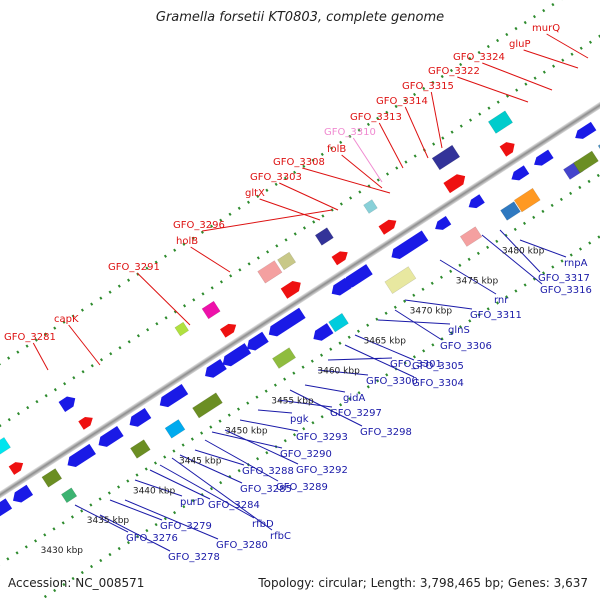 This screenshot has height=600, width=600. What do you see at coordinates (385, 341) in the screenshot?
I see `kbp-tick-label: 3465 kbp` at bounding box center [385, 341].